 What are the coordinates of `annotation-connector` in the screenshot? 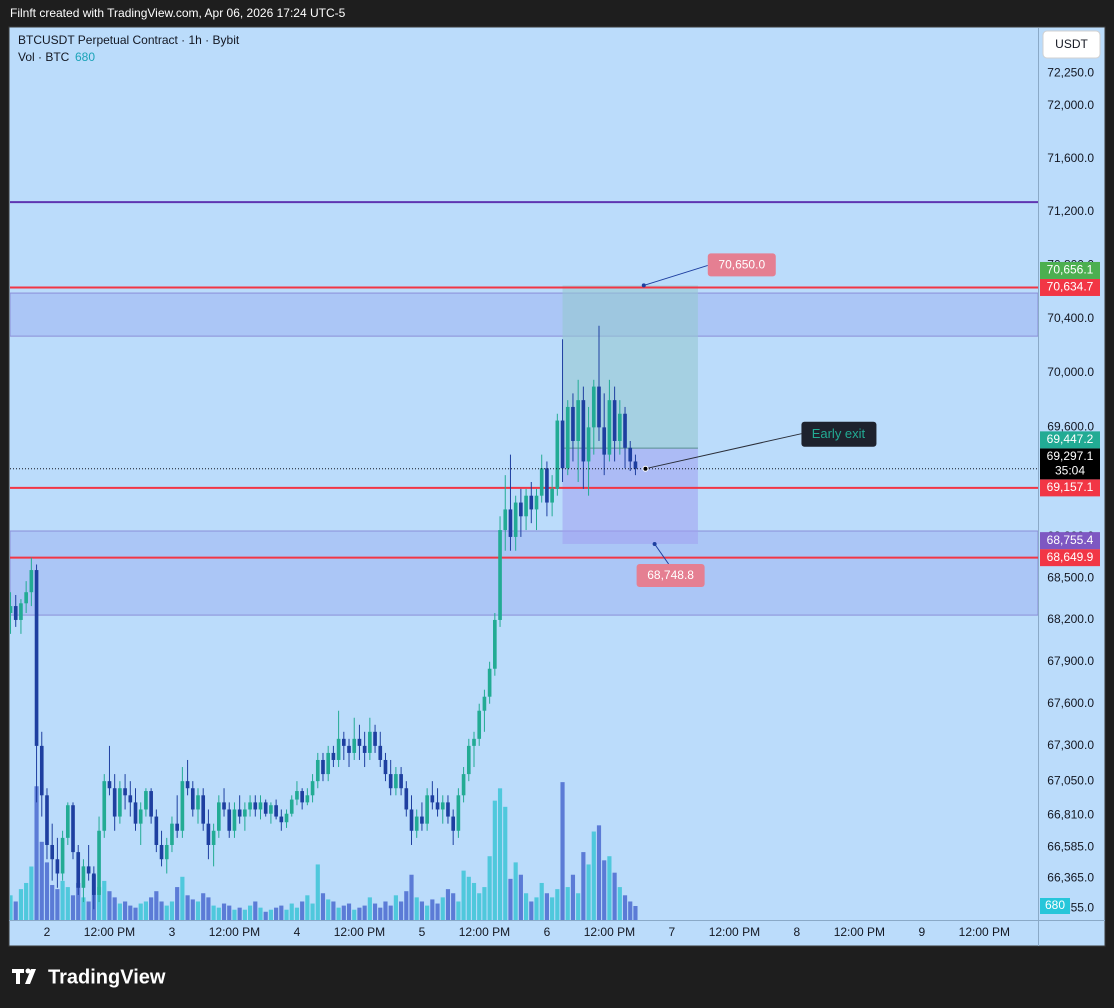 It's located at (723, 451).